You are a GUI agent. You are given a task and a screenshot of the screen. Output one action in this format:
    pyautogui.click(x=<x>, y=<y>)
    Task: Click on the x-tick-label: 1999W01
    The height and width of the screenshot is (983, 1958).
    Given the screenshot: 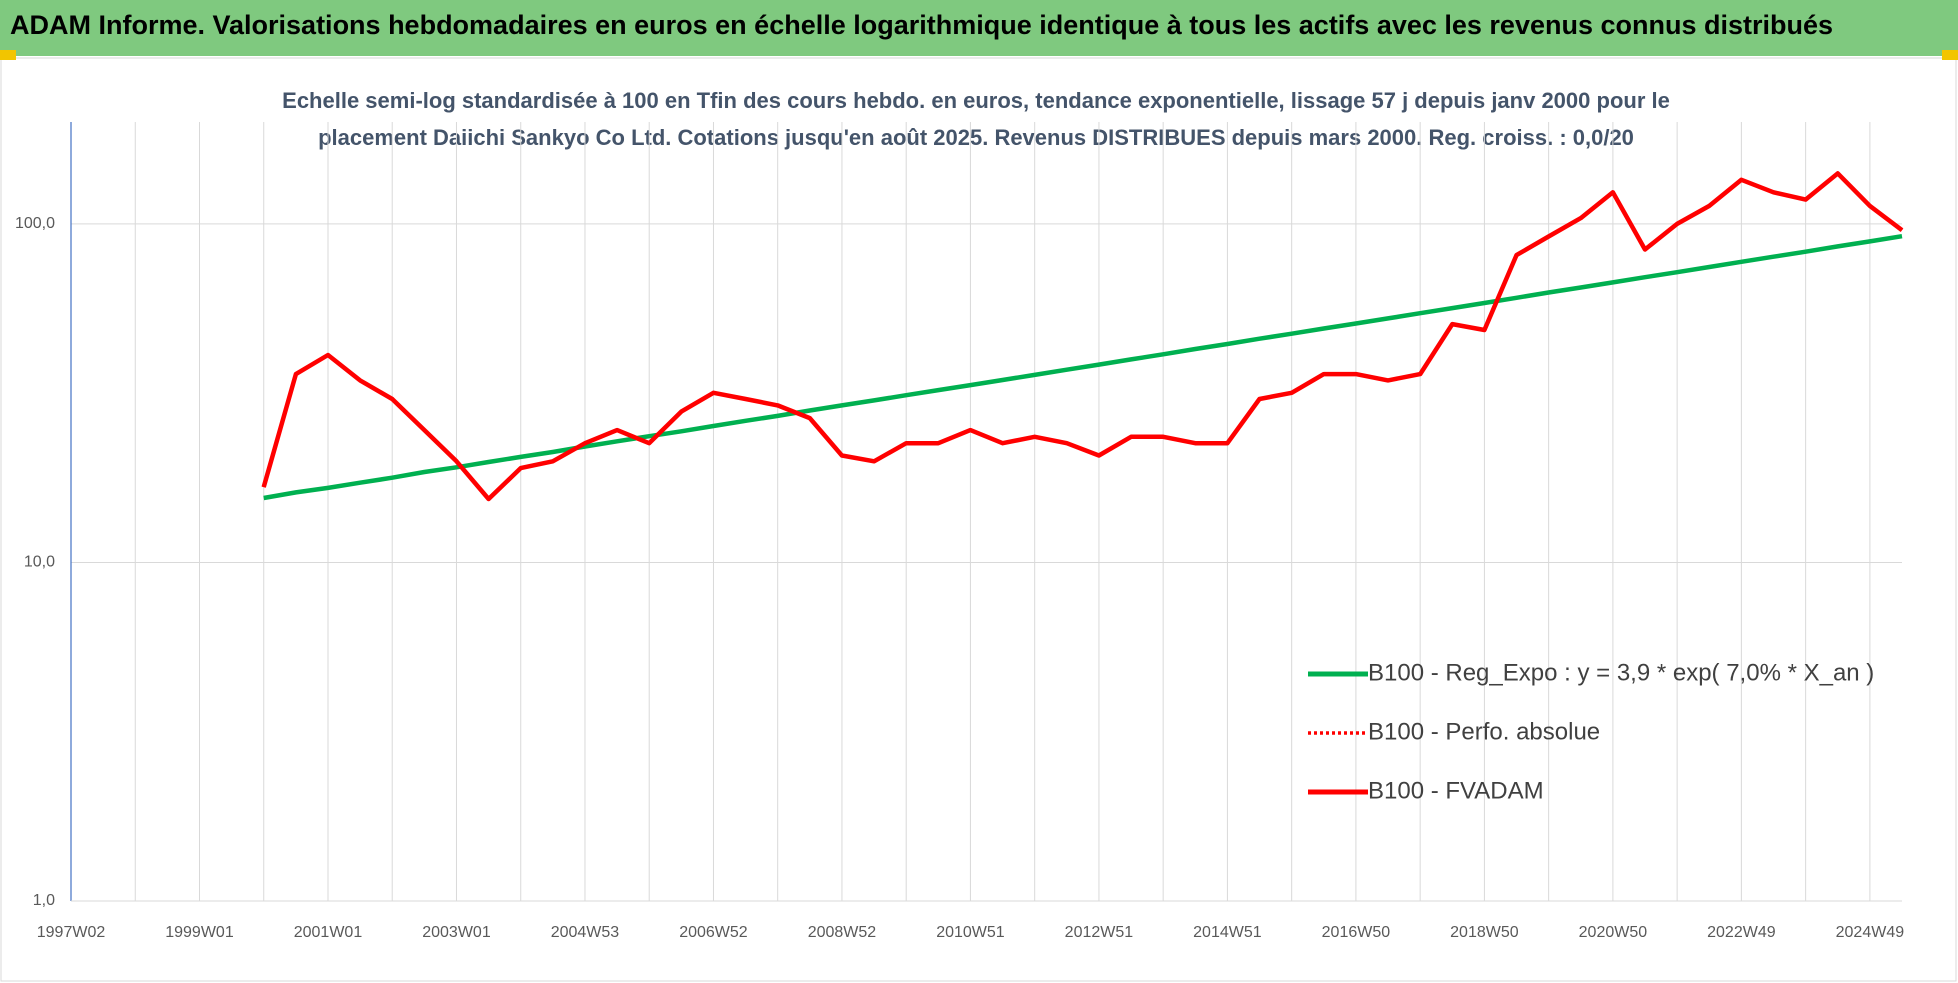 What is the action you would take?
    pyautogui.click(x=199, y=932)
    